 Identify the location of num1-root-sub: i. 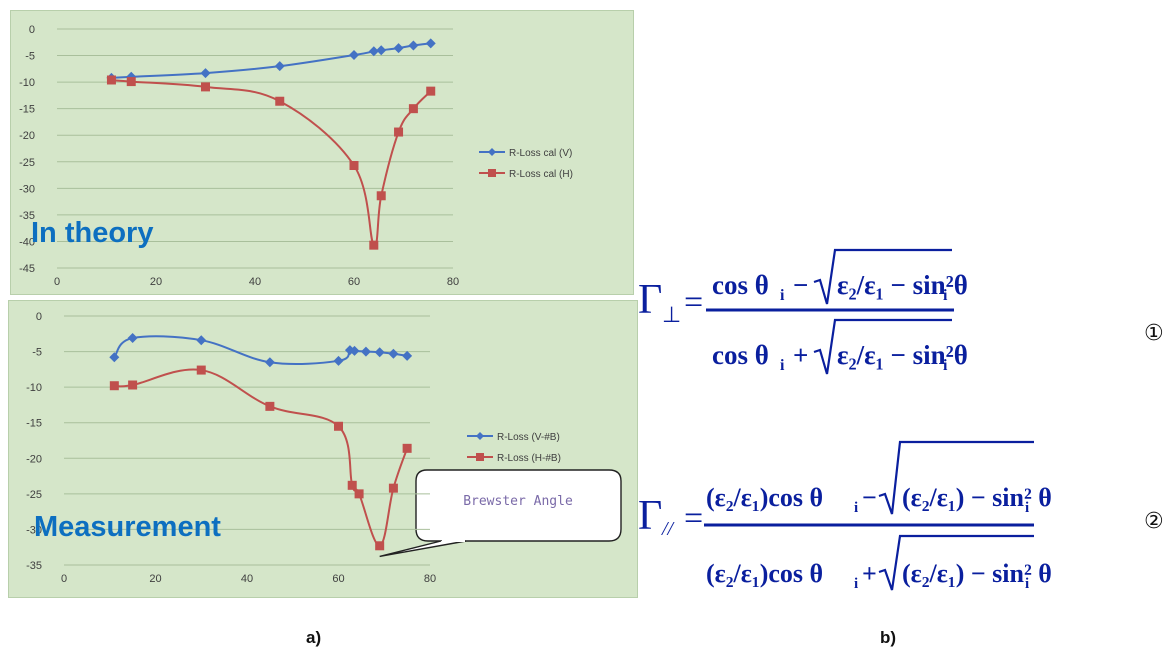
(945, 295).